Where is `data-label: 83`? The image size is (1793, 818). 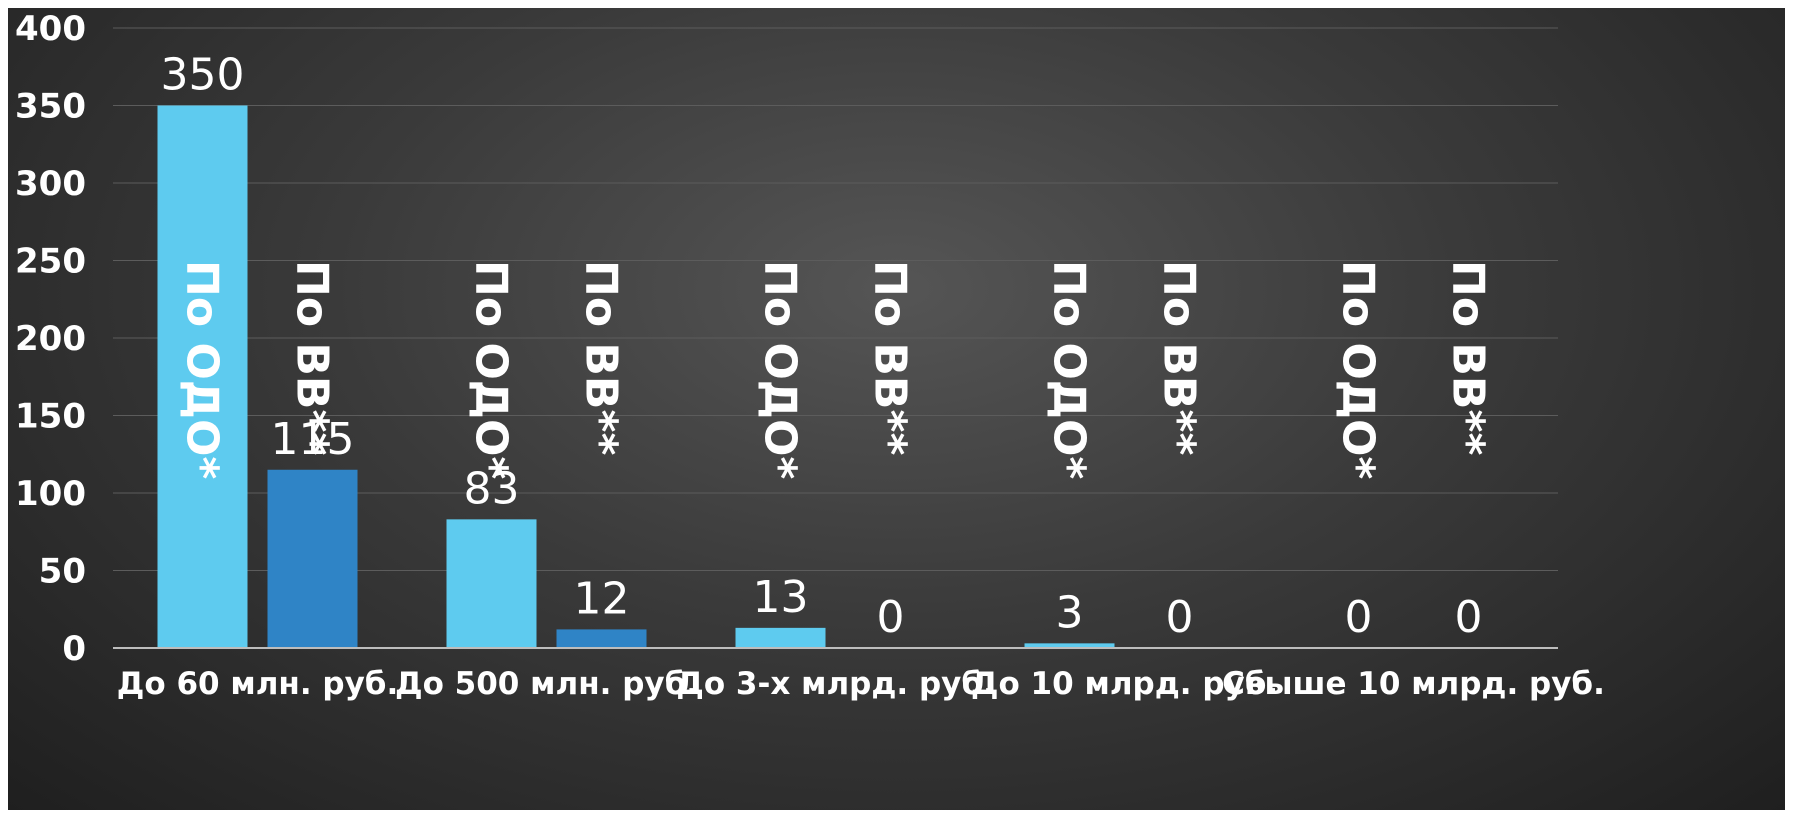 data-label: 83 is located at coordinates (492, 488).